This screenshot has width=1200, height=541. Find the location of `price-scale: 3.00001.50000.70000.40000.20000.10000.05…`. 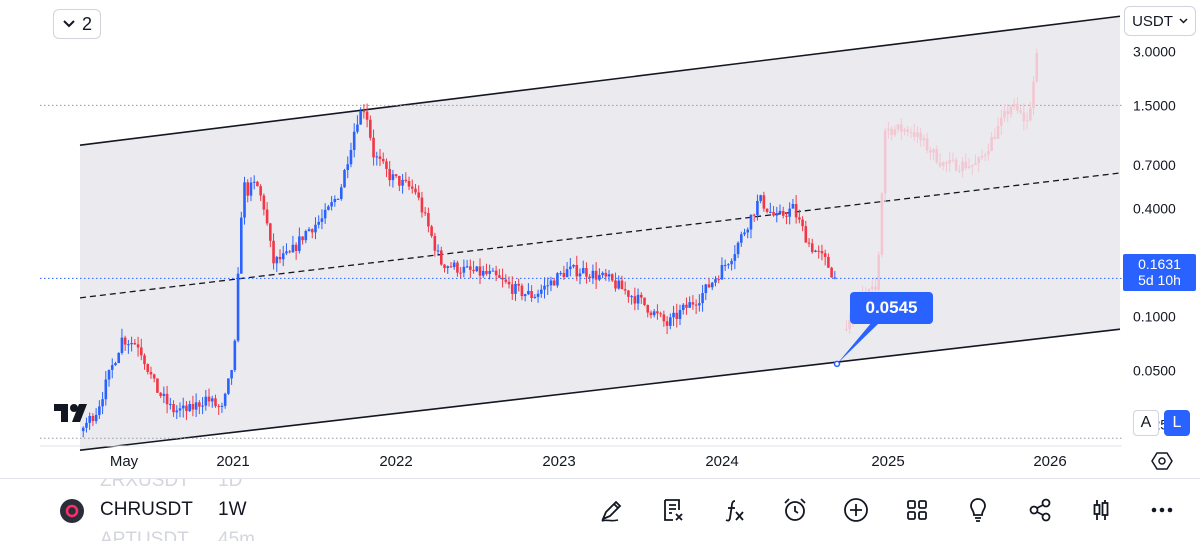

price-scale: 3.00001.50000.70000.40000.20000.10000.05… is located at coordinates (1154, 237).